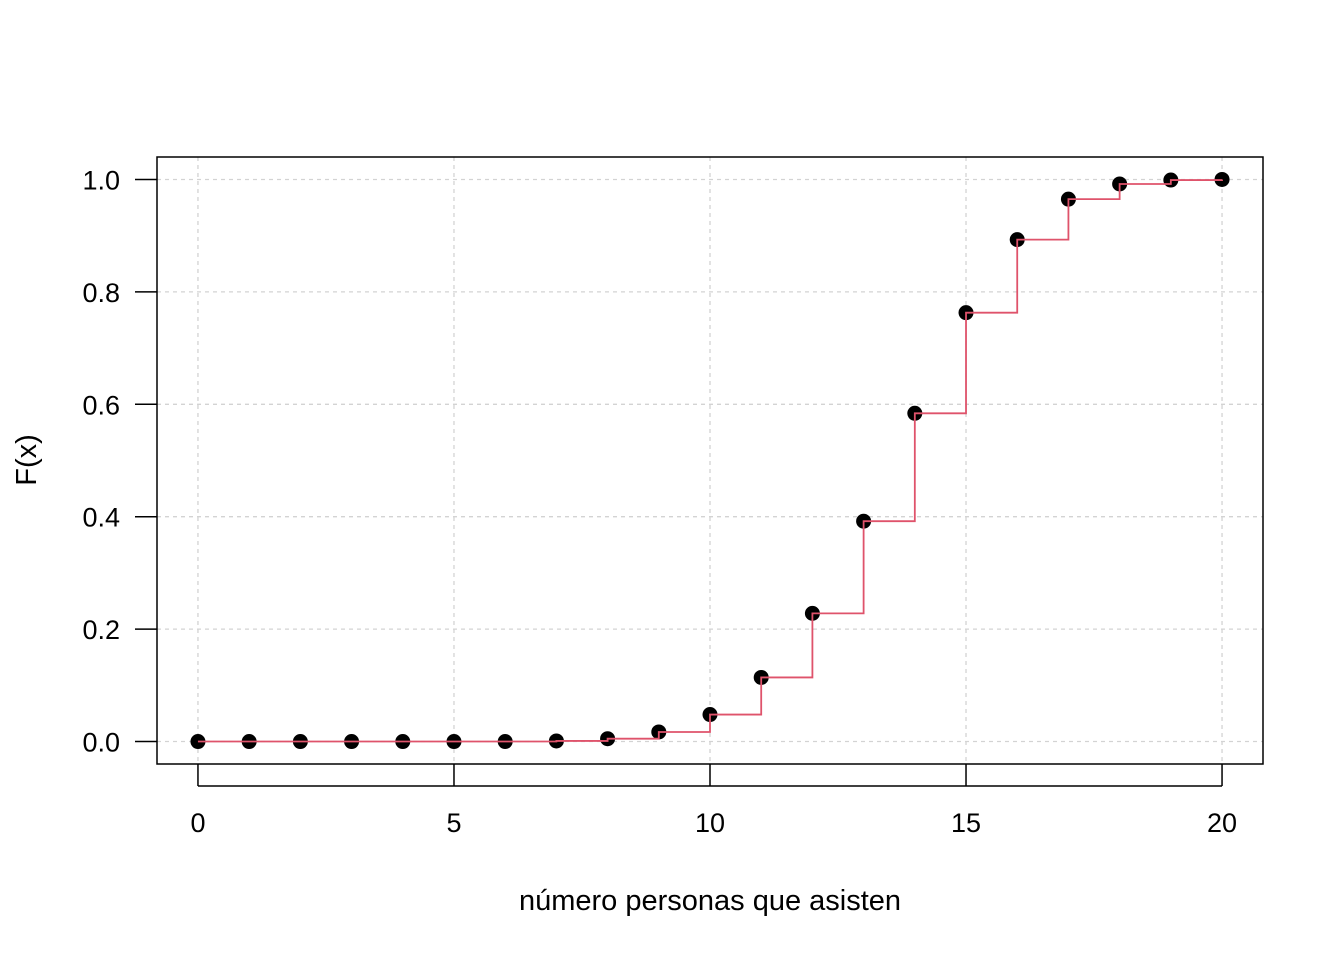 This screenshot has height=960, width=1344. What do you see at coordinates (101, 518) in the screenshot?
I see `y-tick-label: 0.4` at bounding box center [101, 518].